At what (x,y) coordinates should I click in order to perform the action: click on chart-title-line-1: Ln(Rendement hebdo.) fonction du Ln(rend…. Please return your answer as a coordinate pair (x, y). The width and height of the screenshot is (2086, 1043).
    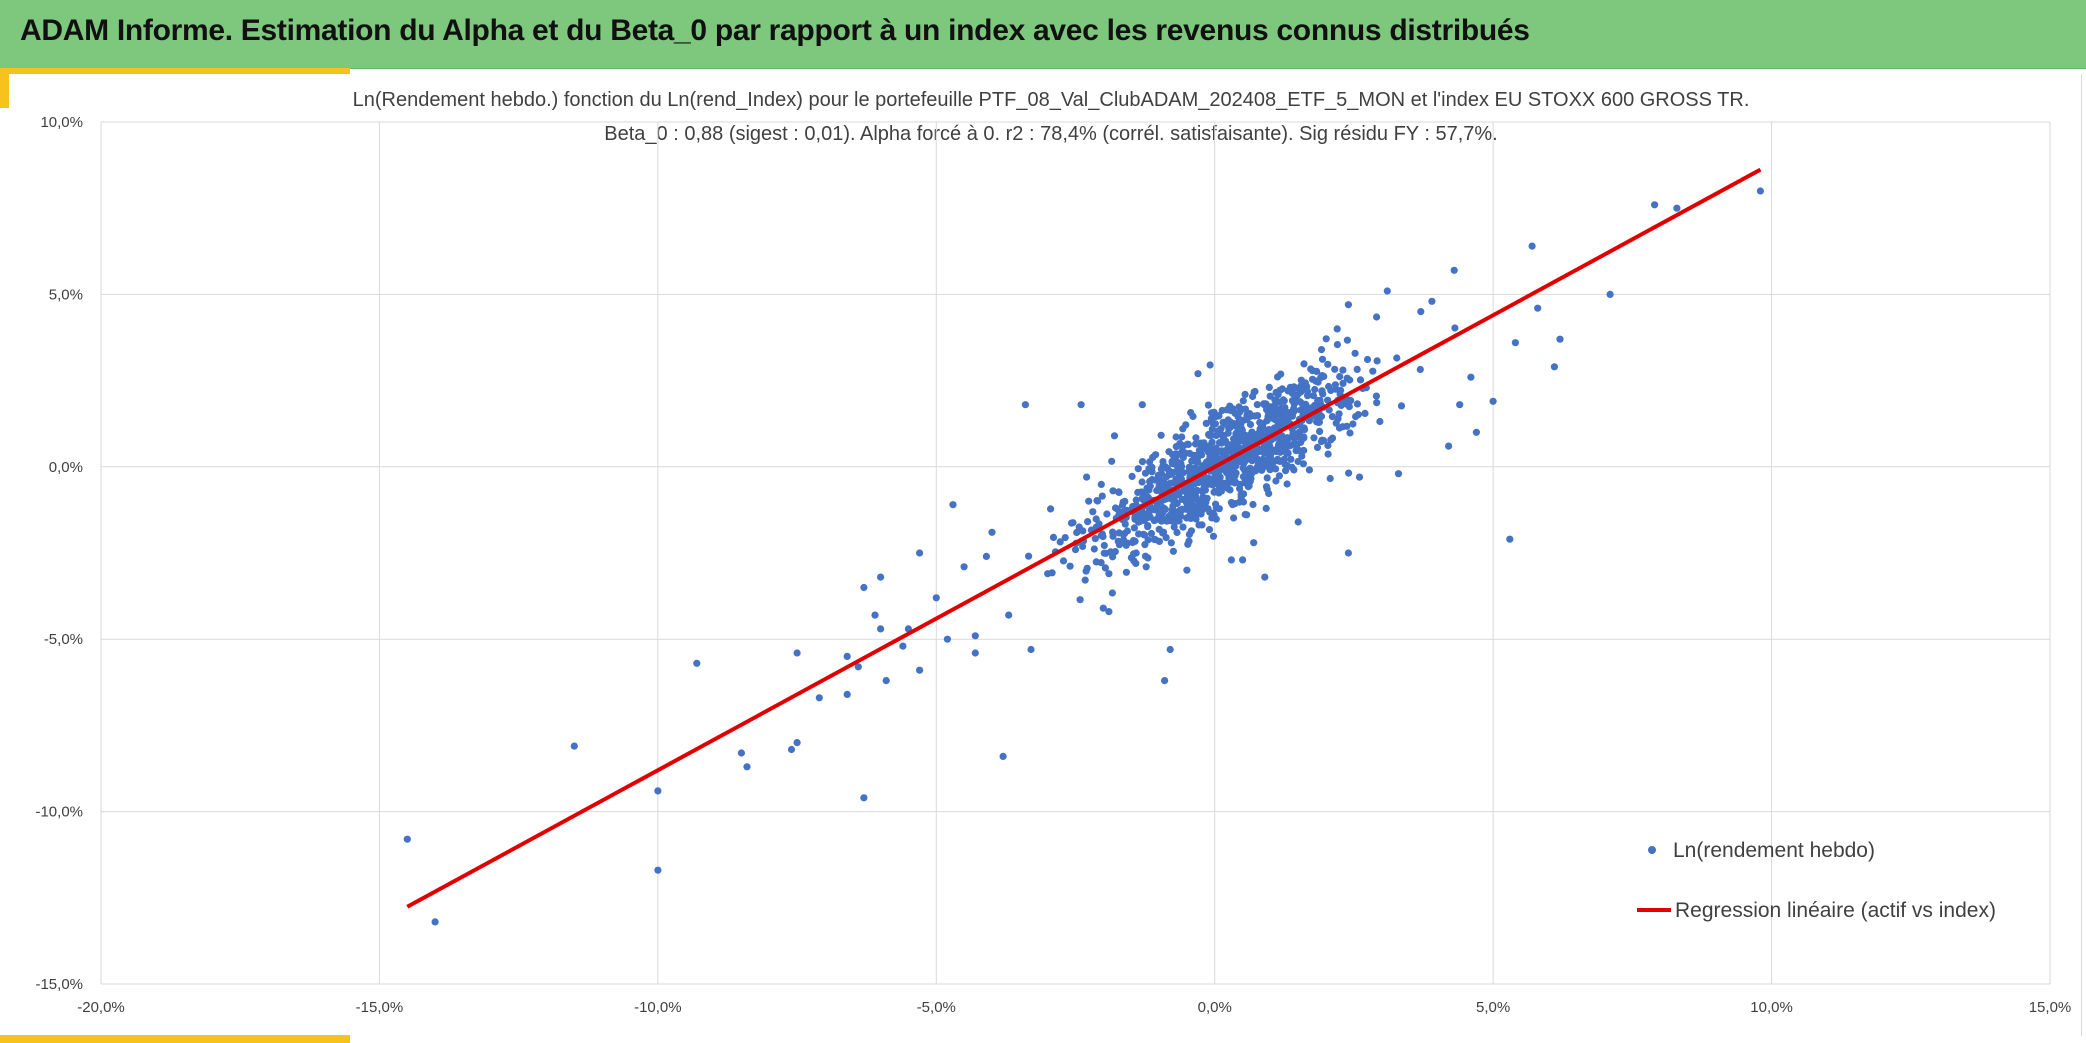
    Looking at the image, I should click on (1051, 100).